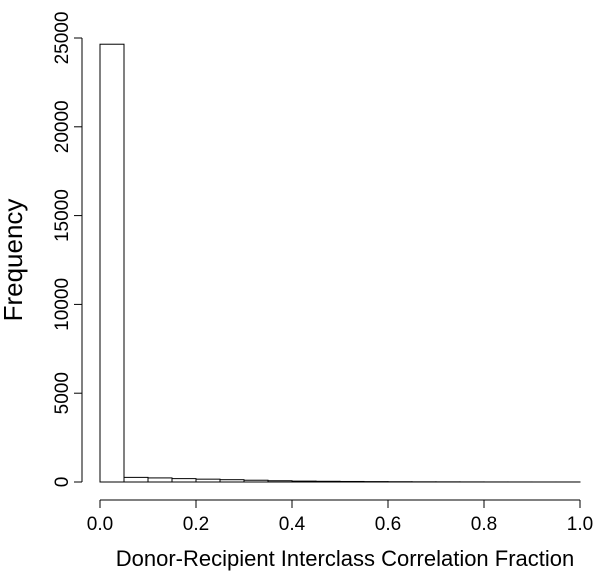 This screenshot has height=572, width=600. I want to click on y-tick-label: 0, so click(62, 482).